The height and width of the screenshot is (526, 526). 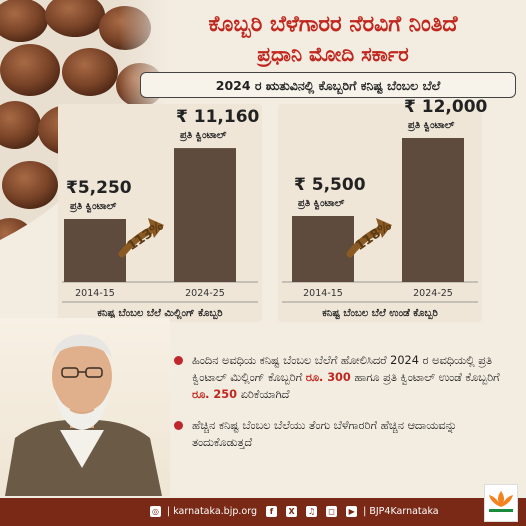 What do you see at coordinates (95, 293) in the screenshot?
I see `tick-label-1-1: 2014-15` at bounding box center [95, 293].